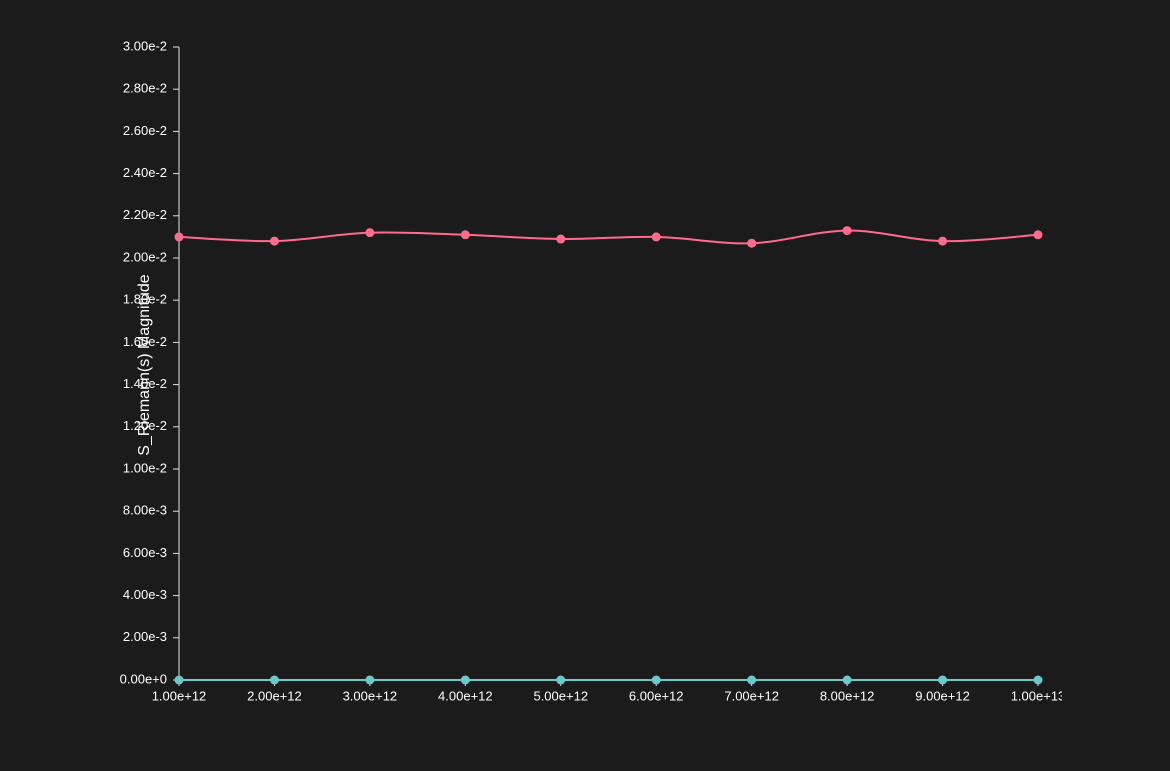 The width and height of the screenshot is (1170, 771). What do you see at coordinates (942, 695) in the screenshot?
I see `x-tick-label: 9.00e+12` at bounding box center [942, 695].